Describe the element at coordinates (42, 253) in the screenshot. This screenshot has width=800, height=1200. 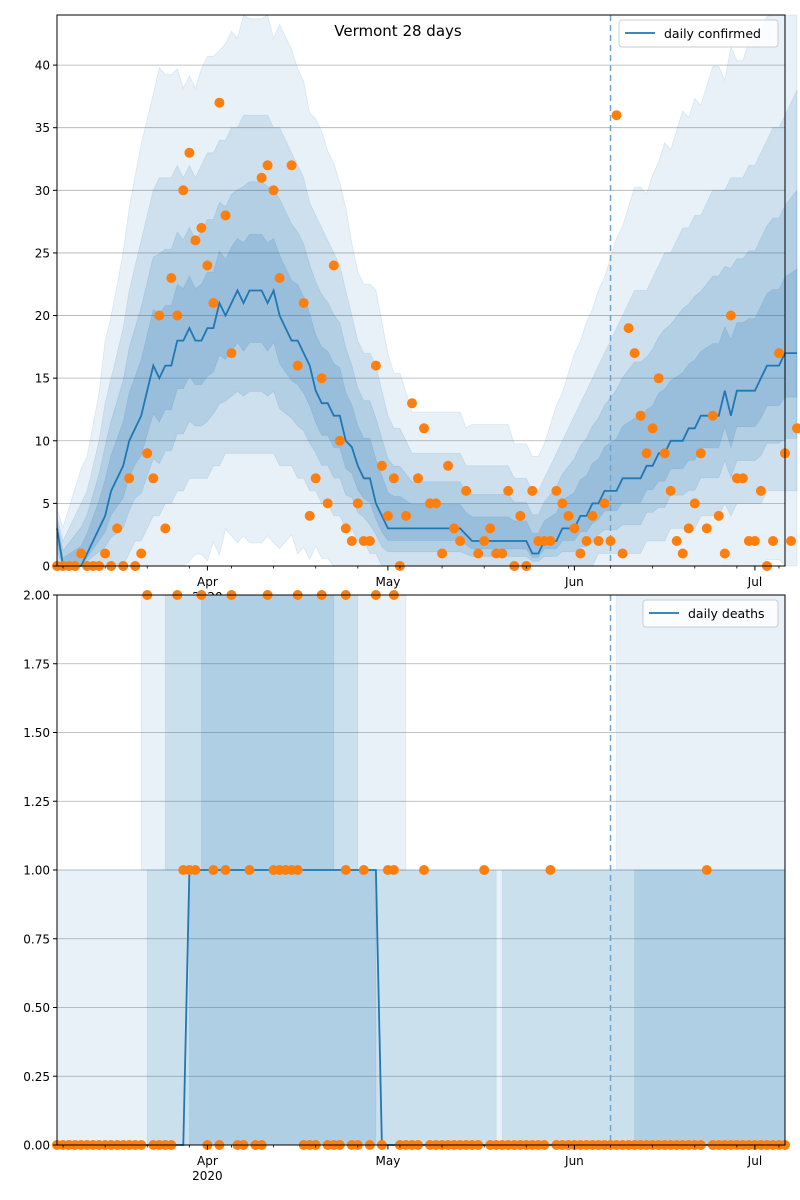
I see `y-tick-label: 25` at that location.